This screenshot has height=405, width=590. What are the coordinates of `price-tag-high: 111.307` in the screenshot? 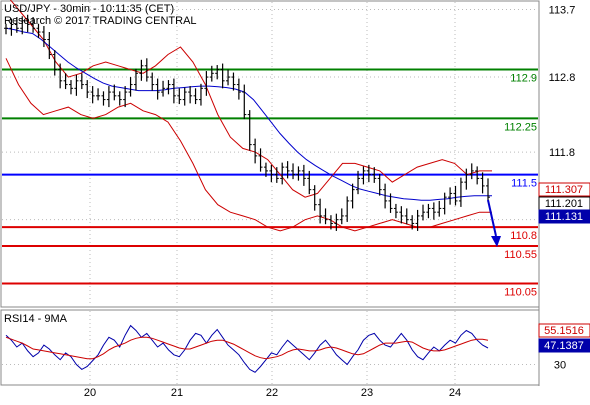 It's located at (564, 189).